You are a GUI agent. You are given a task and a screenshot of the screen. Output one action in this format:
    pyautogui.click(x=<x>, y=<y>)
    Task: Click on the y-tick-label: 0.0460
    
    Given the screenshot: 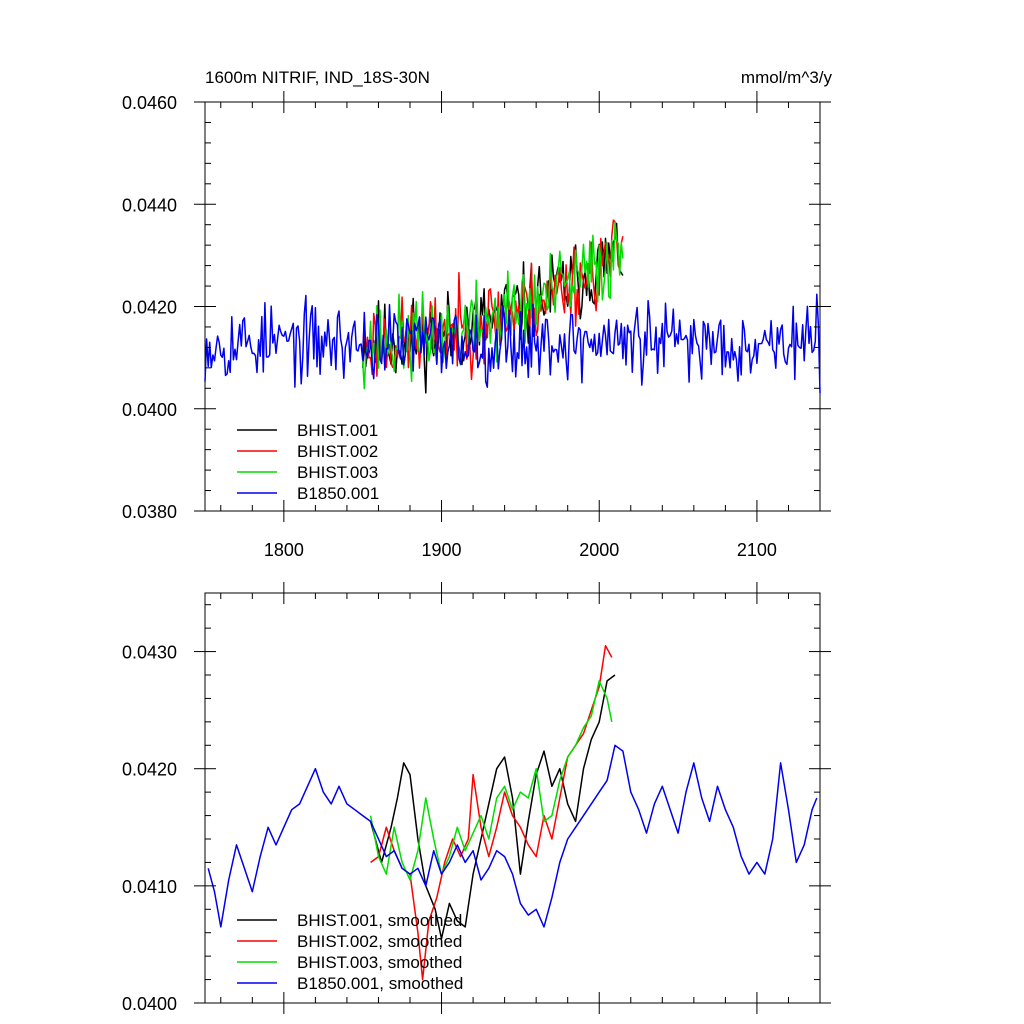 What is the action you would take?
    pyautogui.click(x=149, y=103)
    